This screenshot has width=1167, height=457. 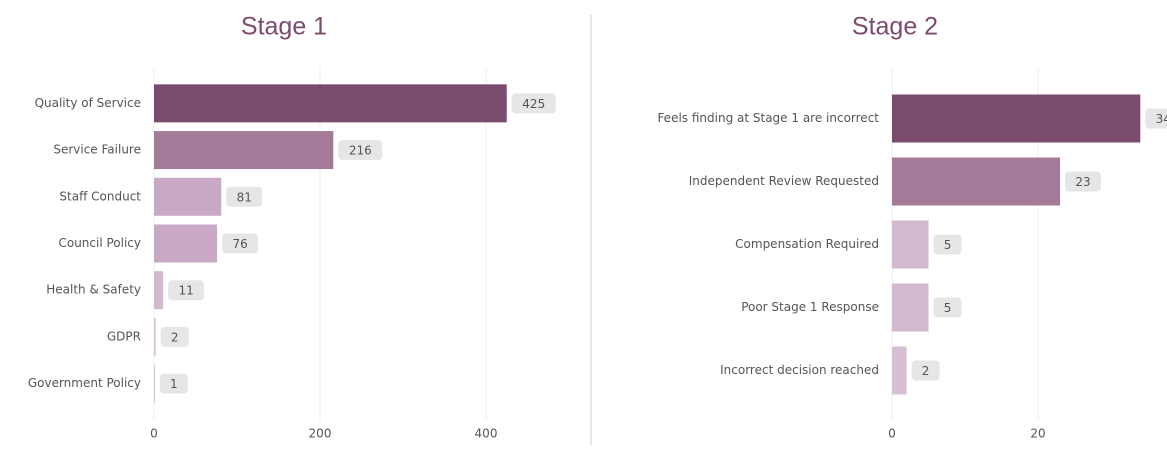 I want to click on value-label: 425, so click(x=533, y=104).